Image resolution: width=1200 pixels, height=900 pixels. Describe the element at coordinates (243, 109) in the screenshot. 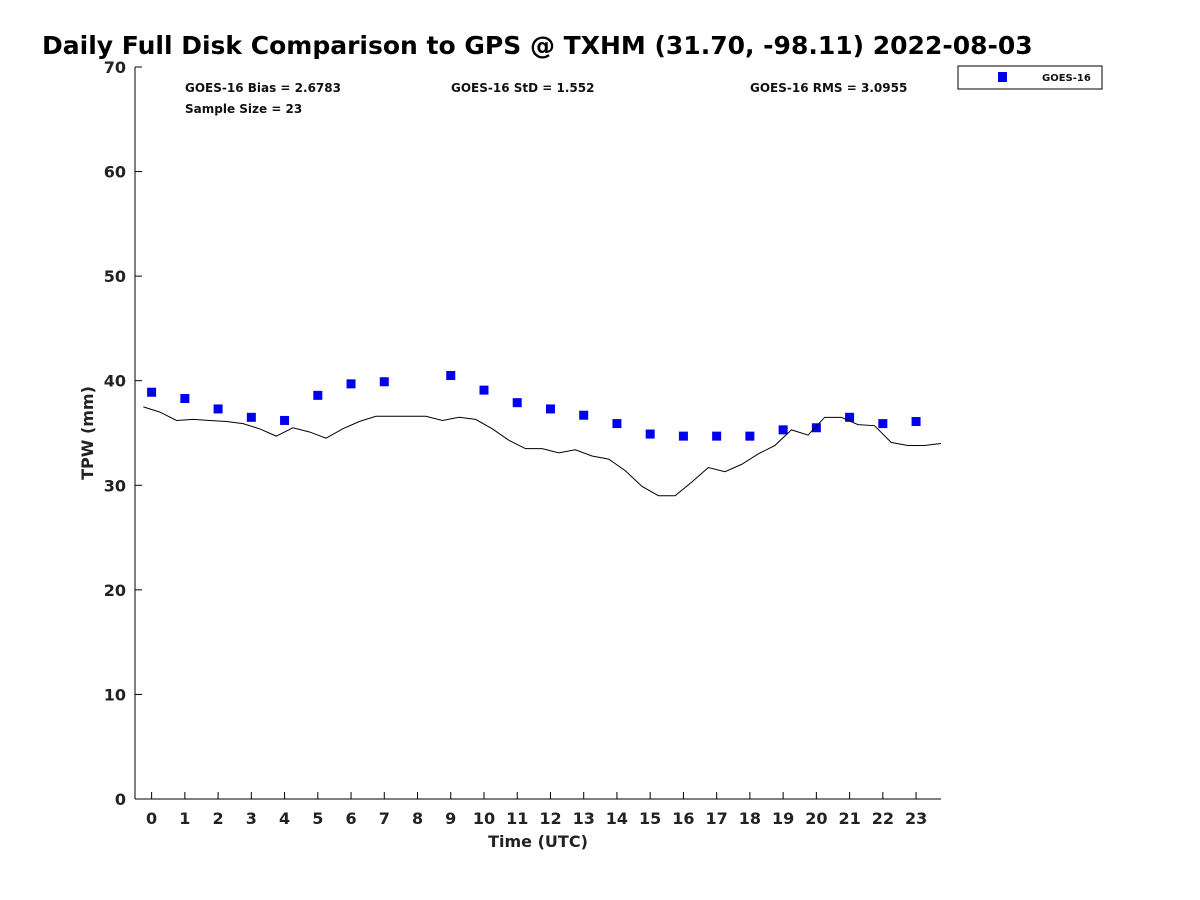

I see `sample-size-stat: Sample Size = 23` at that location.